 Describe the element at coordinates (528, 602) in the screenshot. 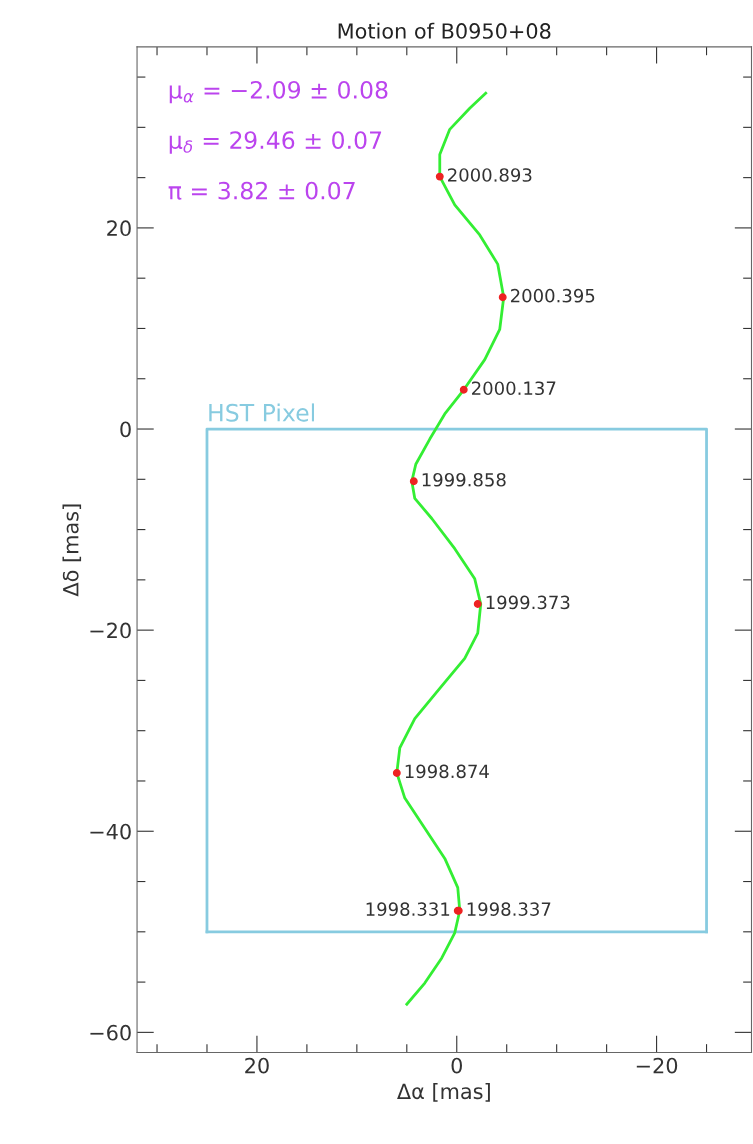

I see `annotation: 1999.373` at that location.